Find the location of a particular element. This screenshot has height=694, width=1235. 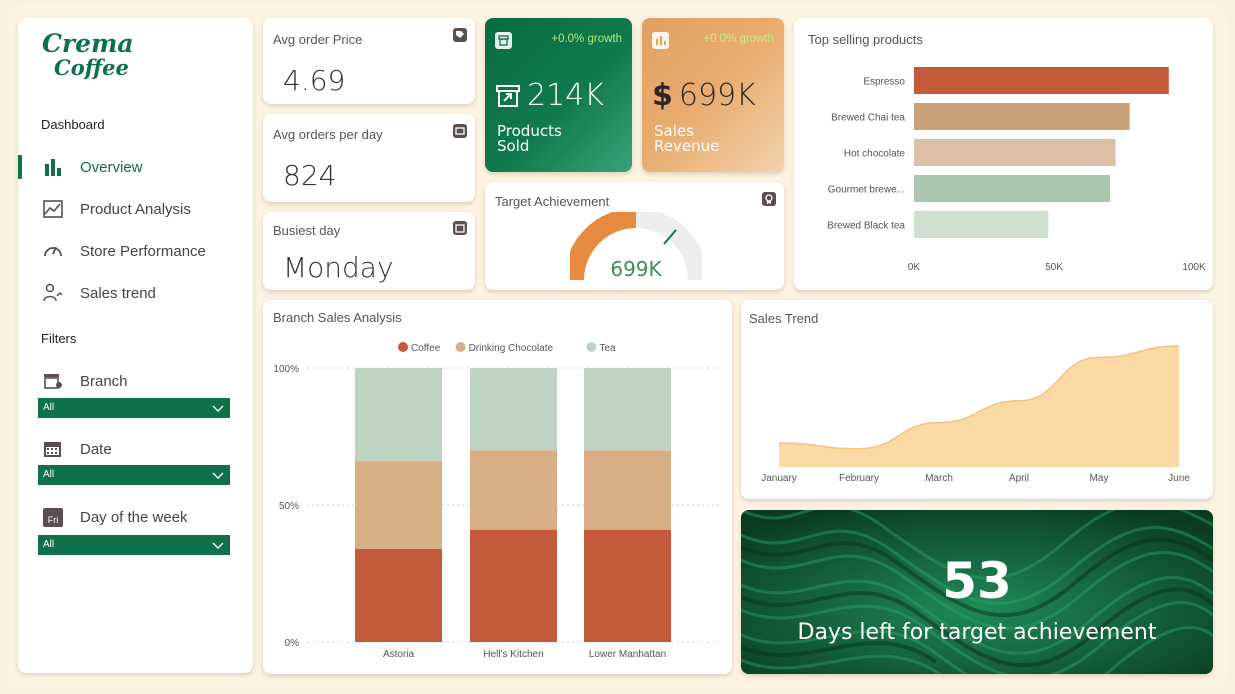

x-tick-label: 50K is located at coordinates (1054, 267).